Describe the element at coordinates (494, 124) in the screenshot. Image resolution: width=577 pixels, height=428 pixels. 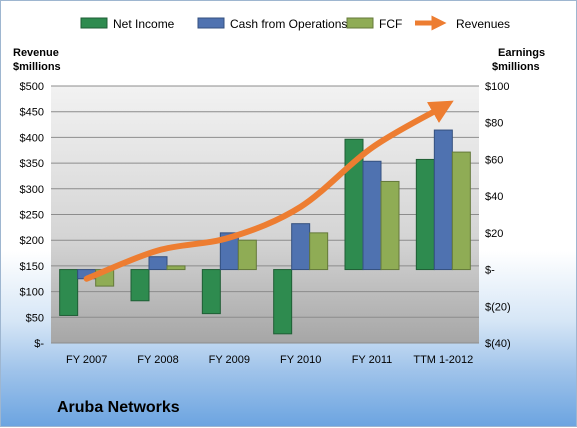
I see `right-tick-label: $80` at that location.